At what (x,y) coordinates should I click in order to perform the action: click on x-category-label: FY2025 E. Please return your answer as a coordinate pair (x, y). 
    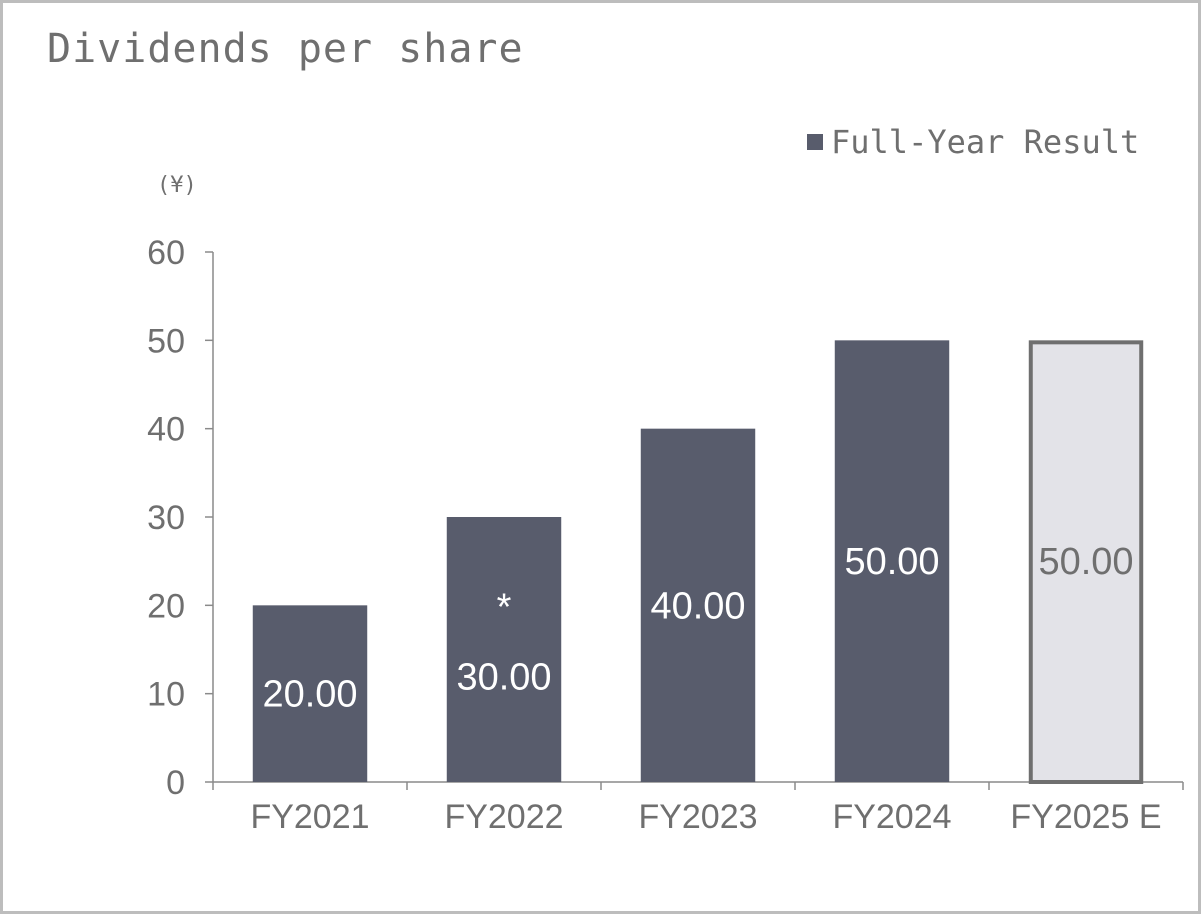
    Looking at the image, I should click on (1085, 817).